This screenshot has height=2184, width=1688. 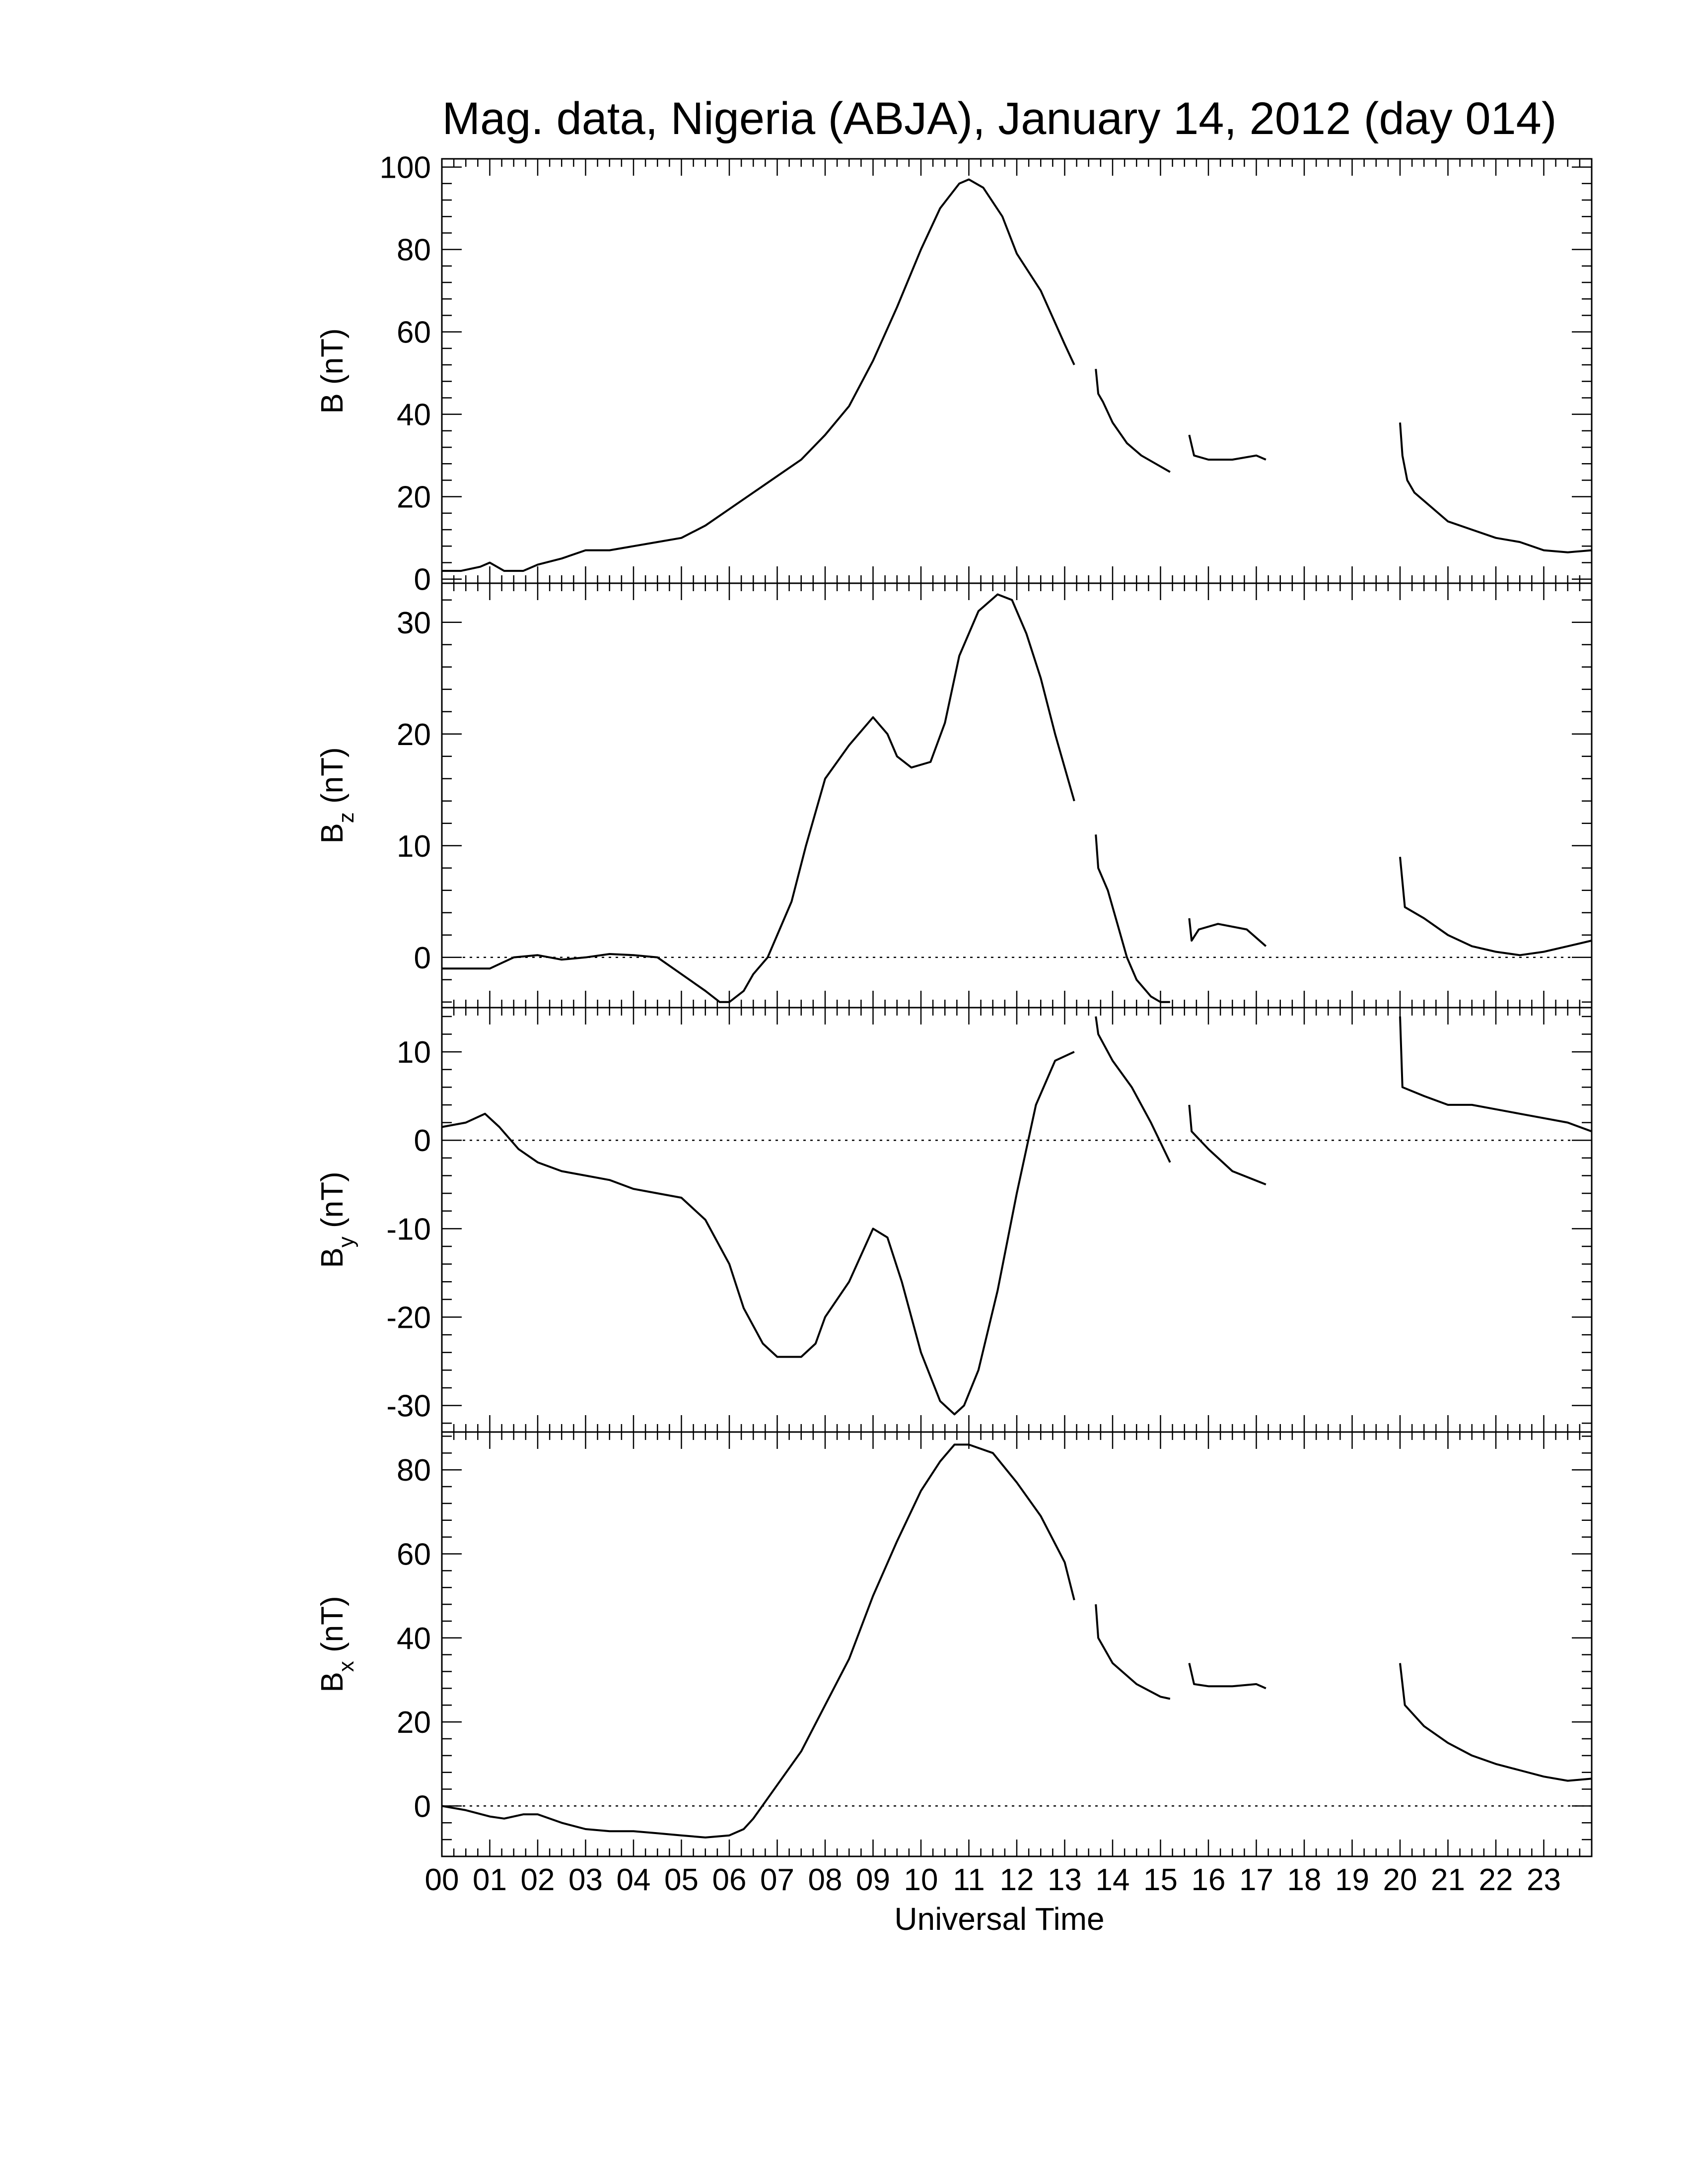 What do you see at coordinates (585, 1880) in the screenshot?
I see `x-tick-label: 03` at bounding box center [585, 1880].